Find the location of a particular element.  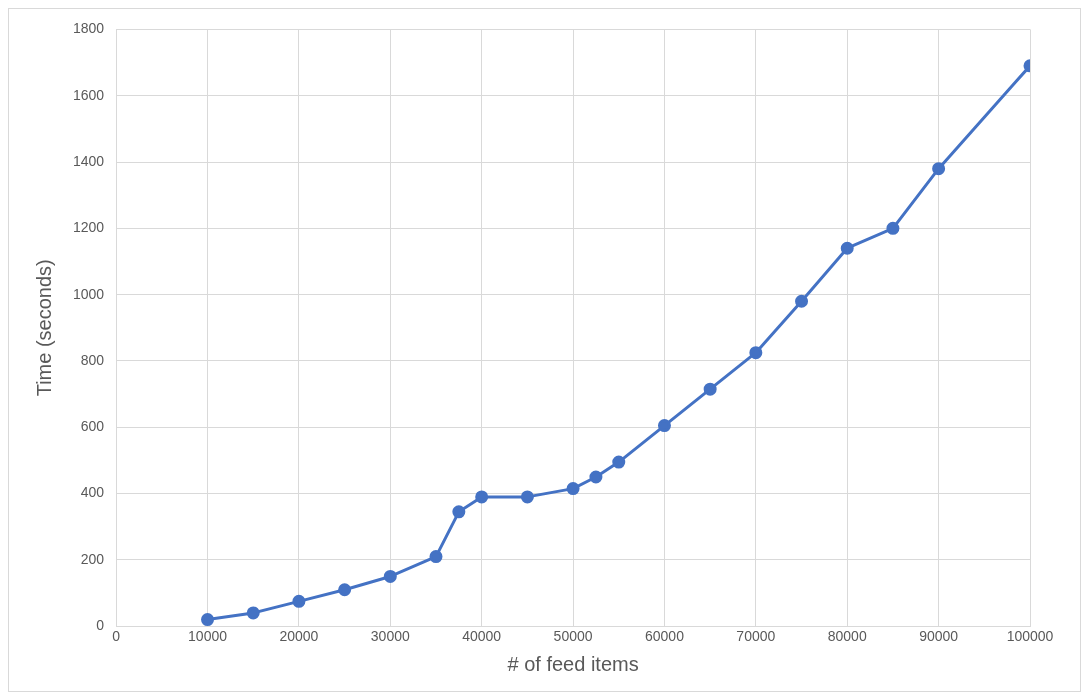

x-tick-label: 90000 is located at coordinates (939, 636).